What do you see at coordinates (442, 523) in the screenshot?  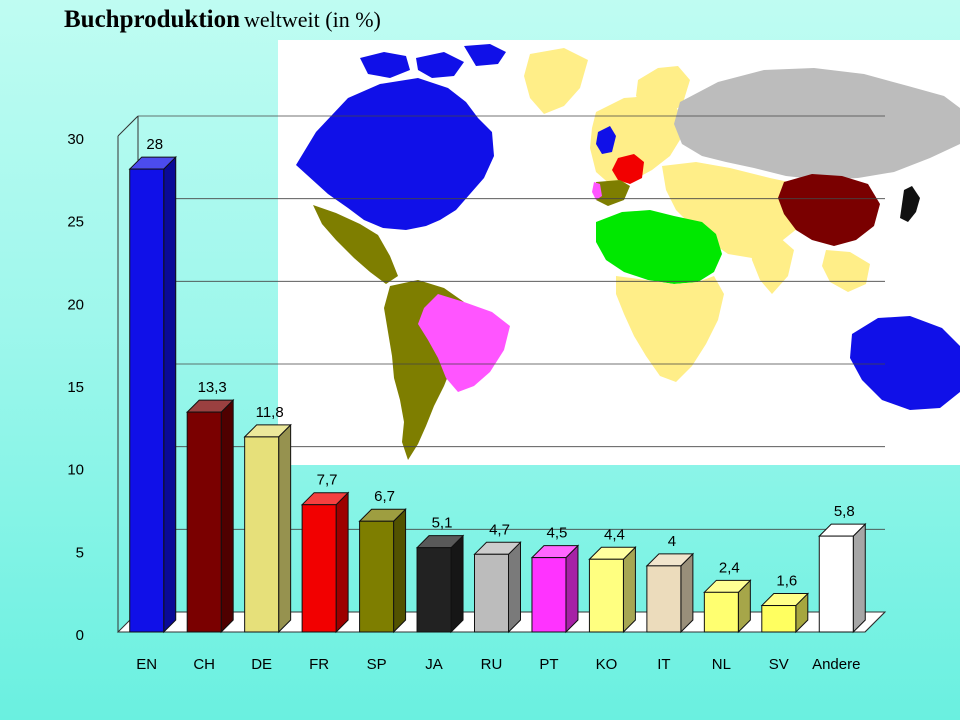 I see `bar-value-label: 5,1` at bounding box center [442, 523].